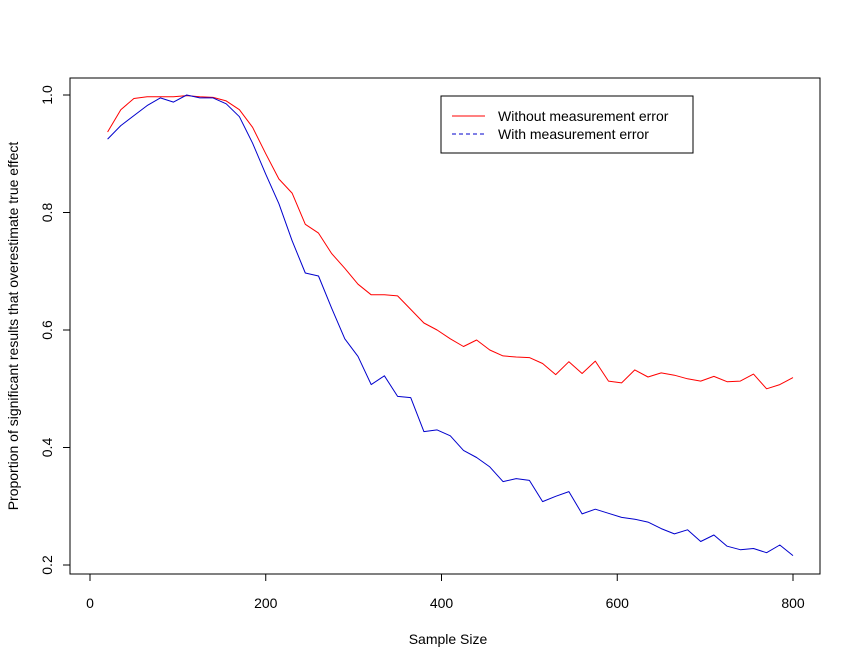  I want to click on y-tick-label: 0.2, so click(47, 565).